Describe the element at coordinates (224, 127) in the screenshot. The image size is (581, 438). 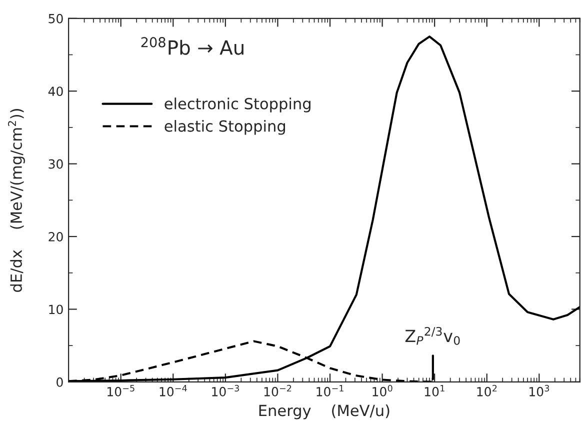
I see `legend-label: elastic Stopping` at that location.